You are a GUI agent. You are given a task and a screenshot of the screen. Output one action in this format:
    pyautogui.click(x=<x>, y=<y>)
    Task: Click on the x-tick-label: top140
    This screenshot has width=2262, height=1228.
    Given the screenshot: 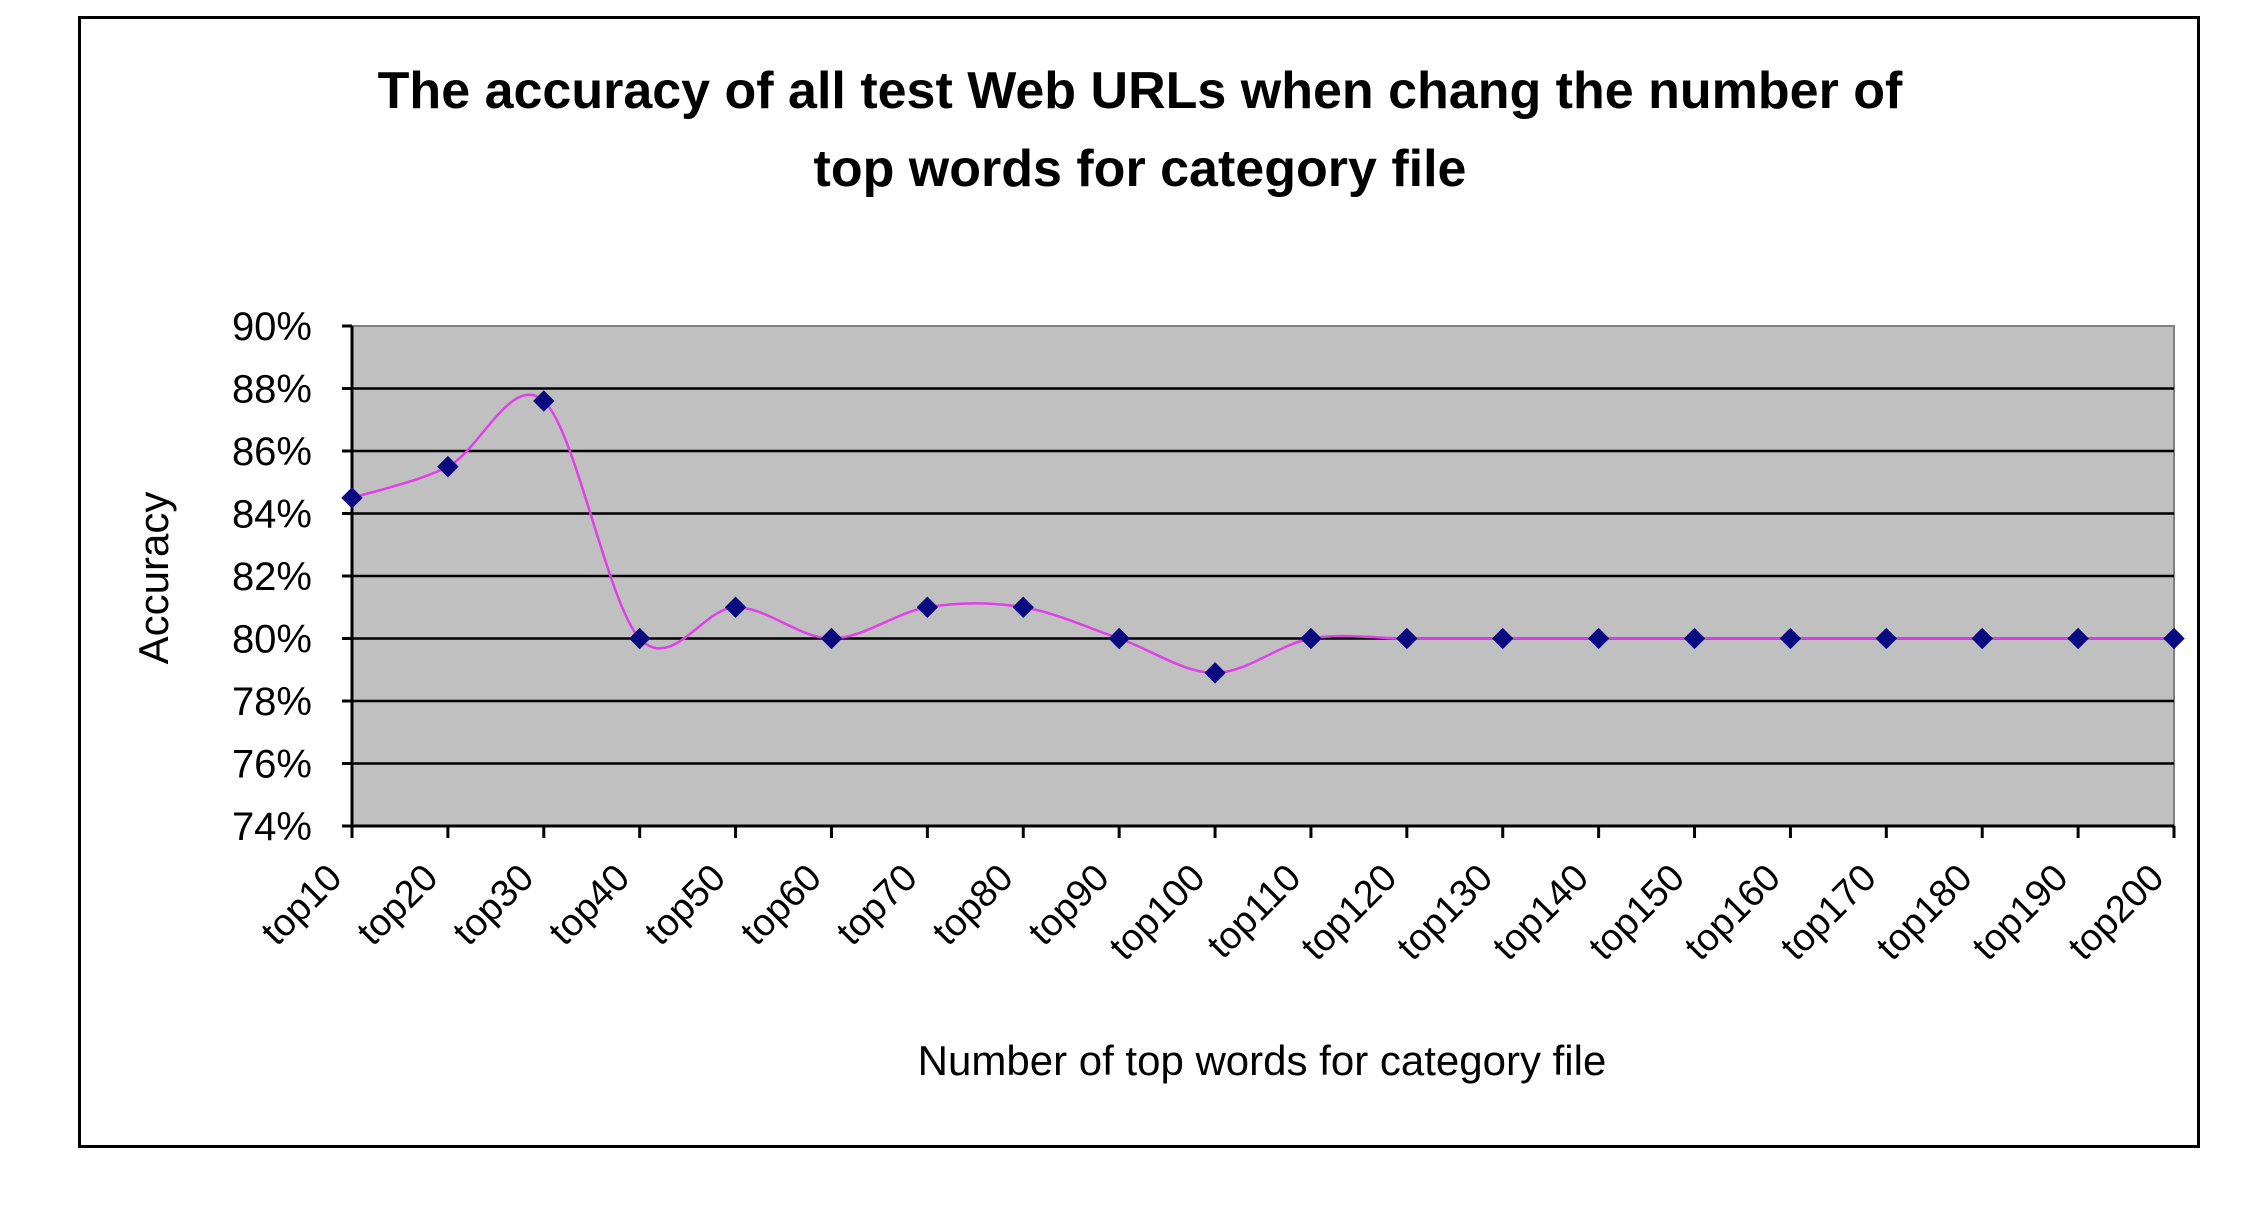 What is the action you would take?
    pyautogui.click(x=1541, y=913)
    